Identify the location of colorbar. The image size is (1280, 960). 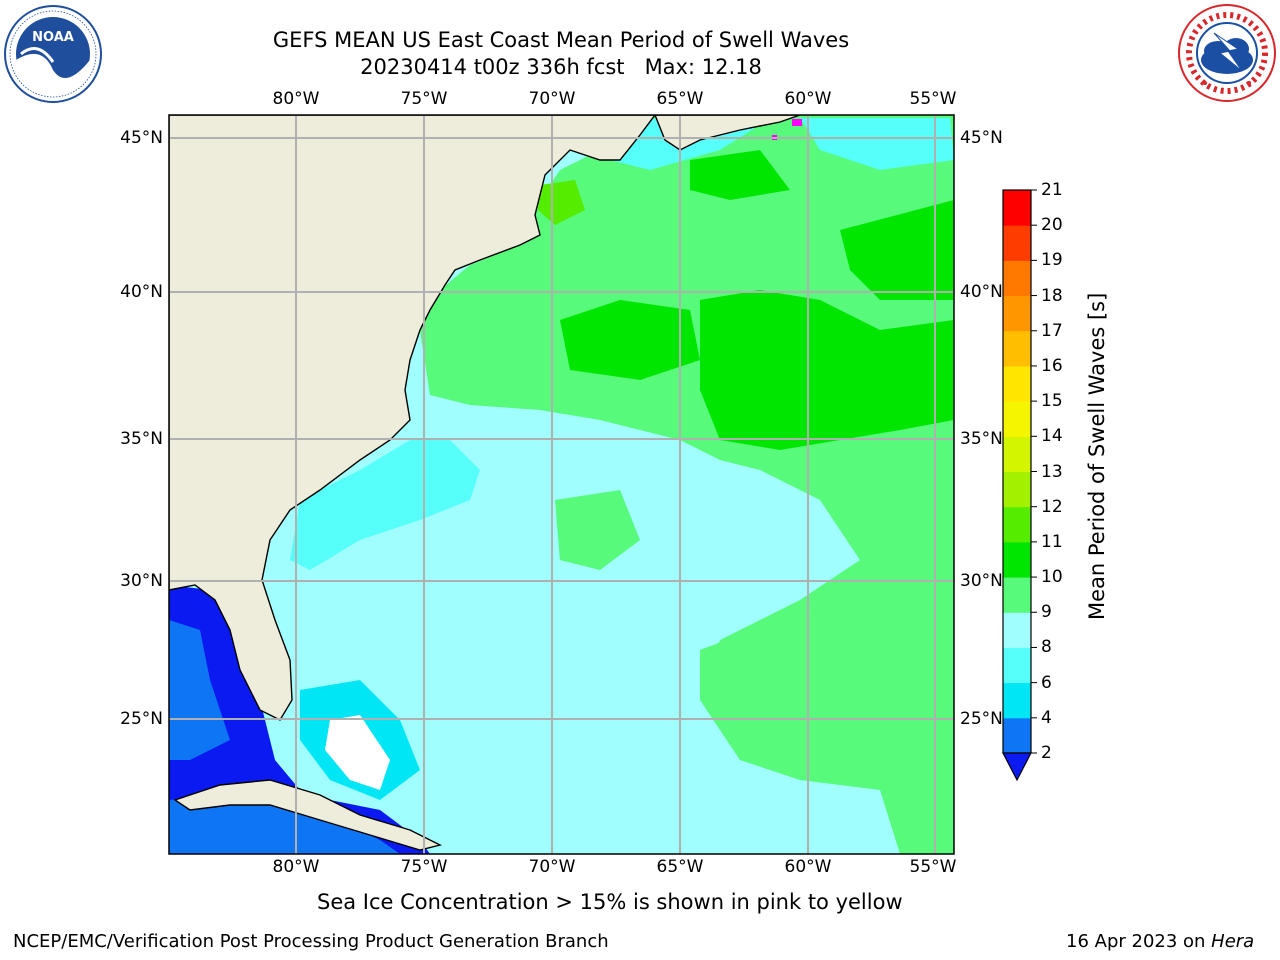
(1019, 485).